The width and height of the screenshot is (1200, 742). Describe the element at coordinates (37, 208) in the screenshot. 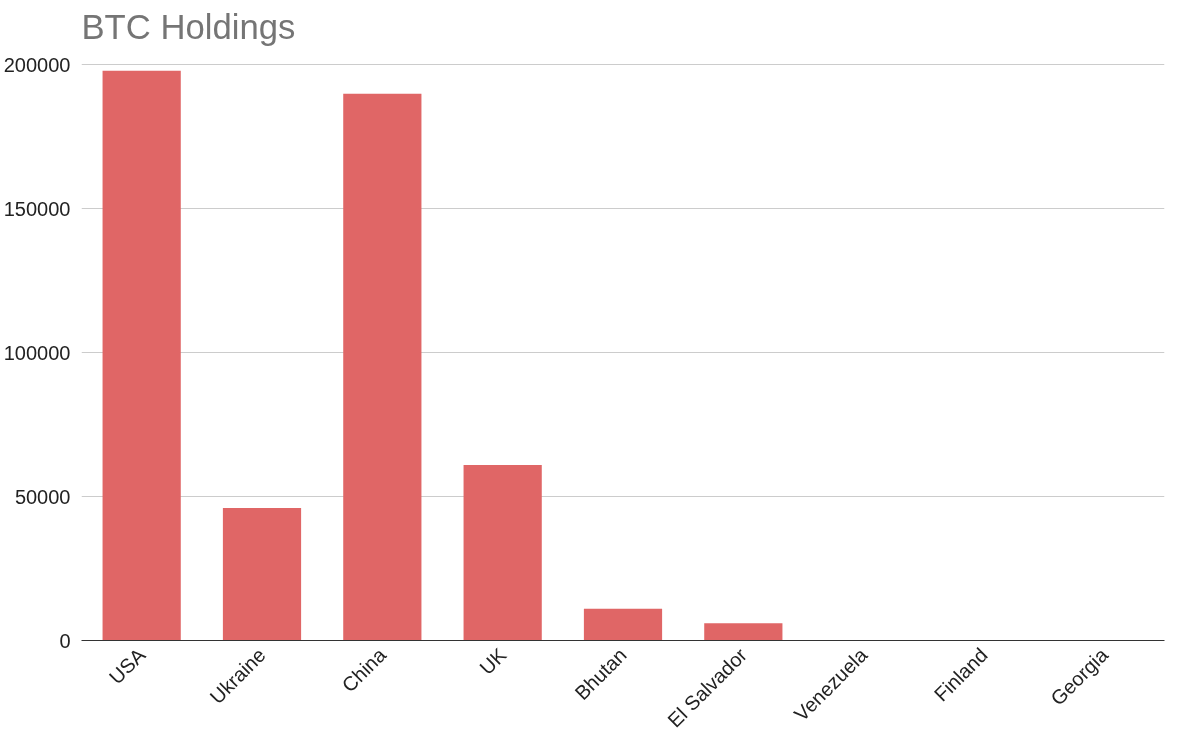

I see `y-tick-label: 150000` at that location.